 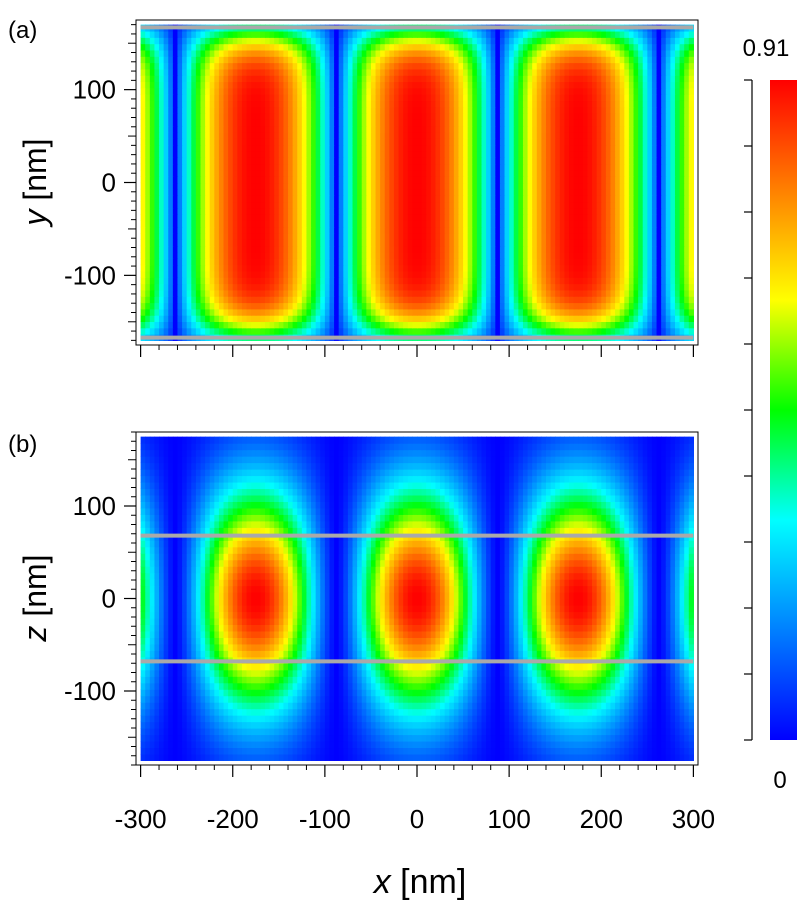 I want to click on colorbar: 0.91 0, so click(x=770, y=414).